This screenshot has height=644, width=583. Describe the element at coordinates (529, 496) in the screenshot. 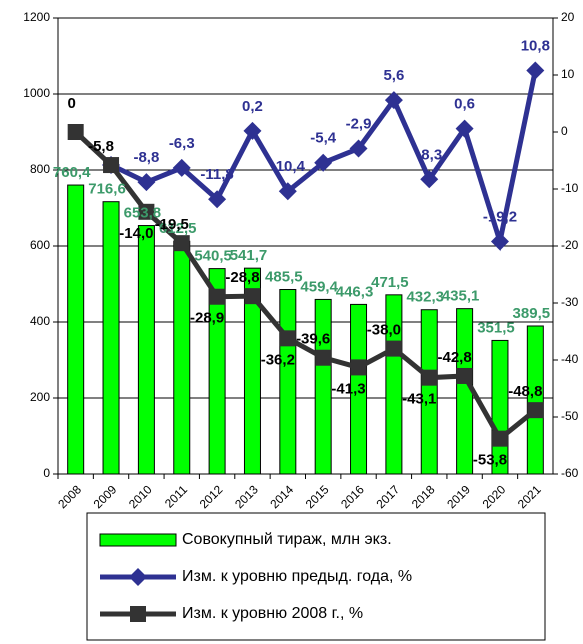

I see `x-tick-label: 2021` at that location.